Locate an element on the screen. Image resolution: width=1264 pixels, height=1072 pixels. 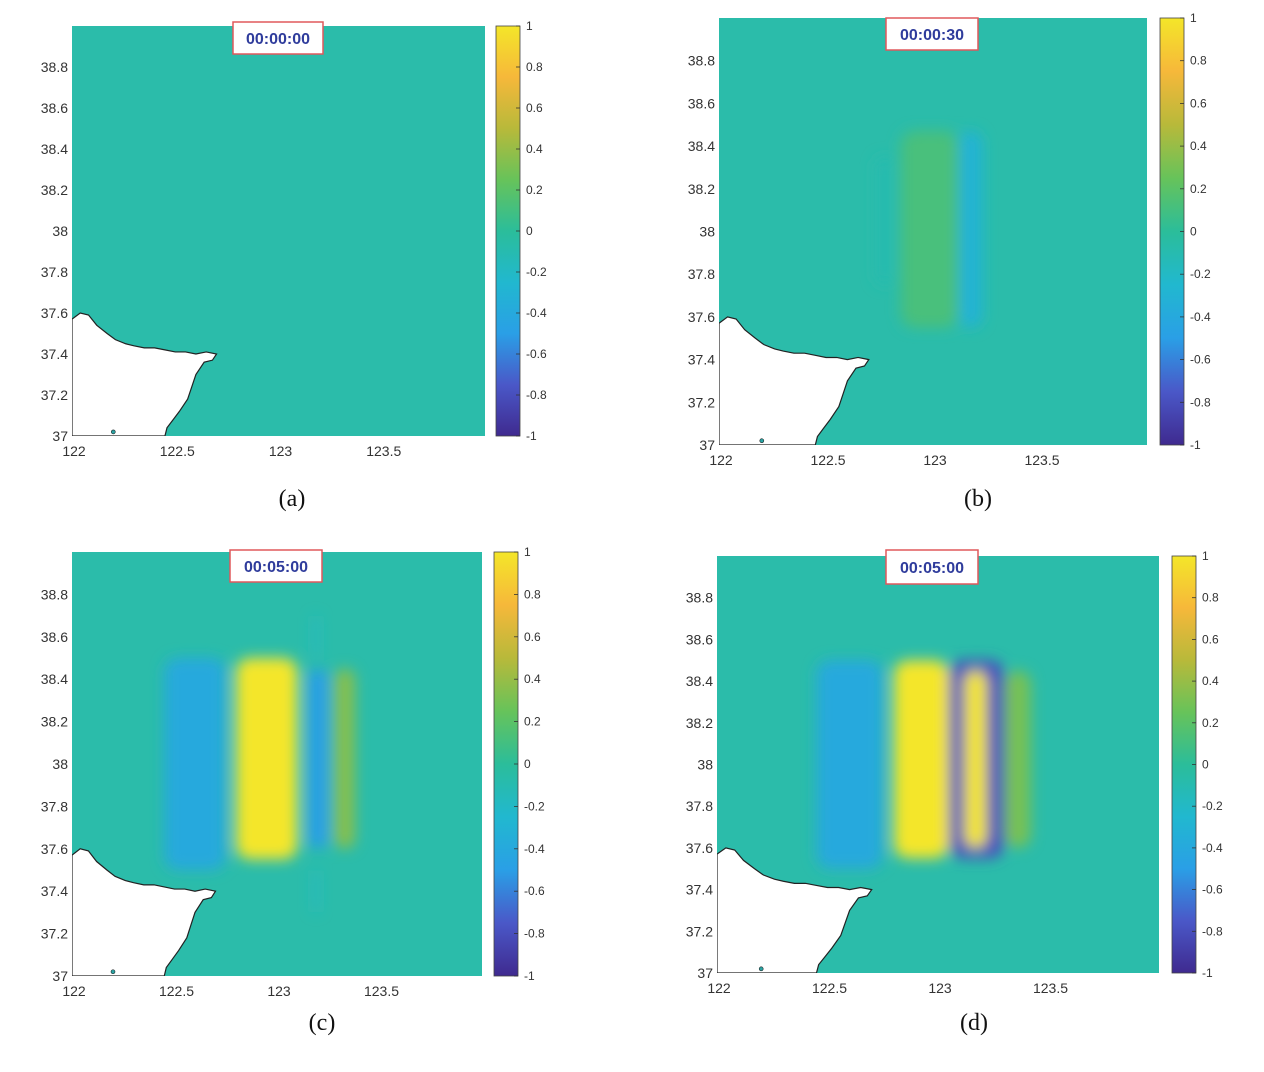
timestamp-label: 00:00:00 is located at coordinates (278, 39).